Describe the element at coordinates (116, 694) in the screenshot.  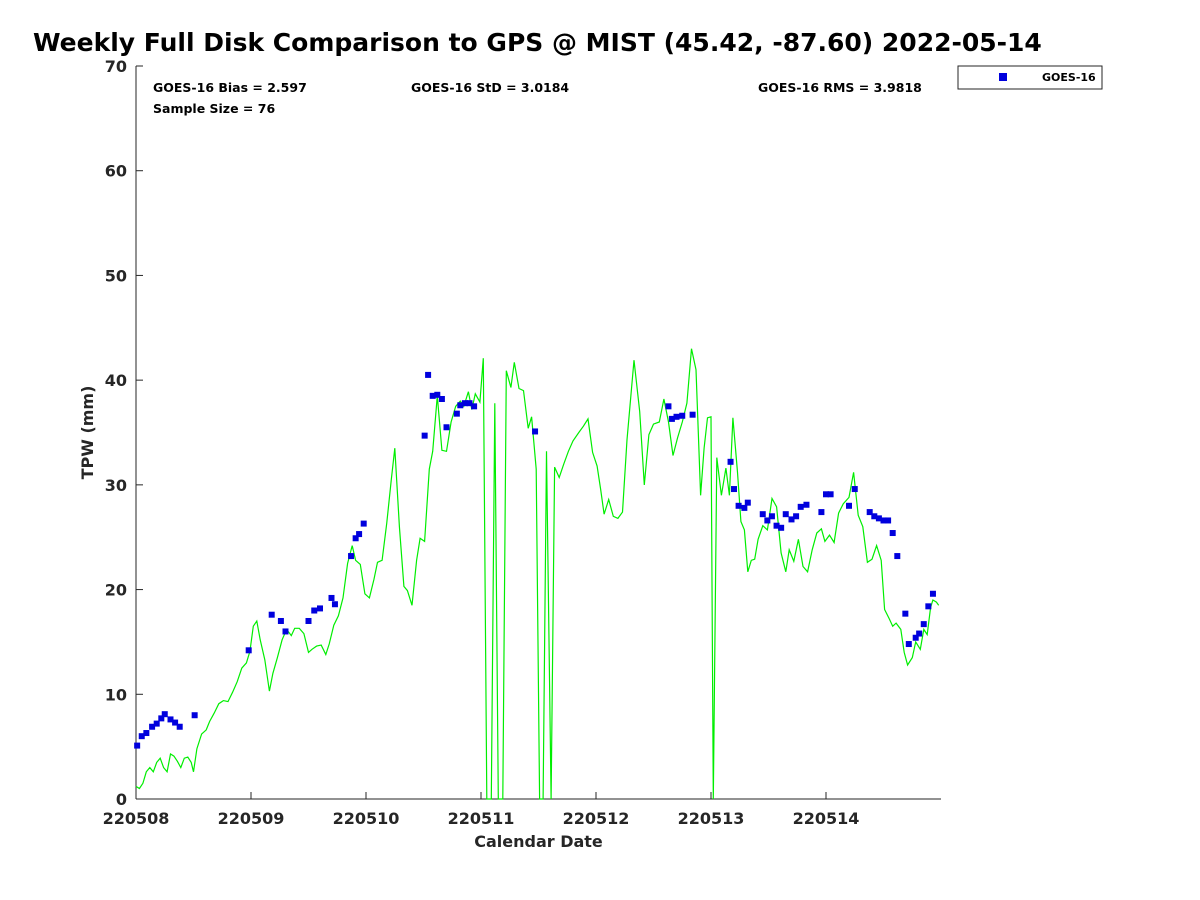
I see `y-tick-label: 10` at that location.